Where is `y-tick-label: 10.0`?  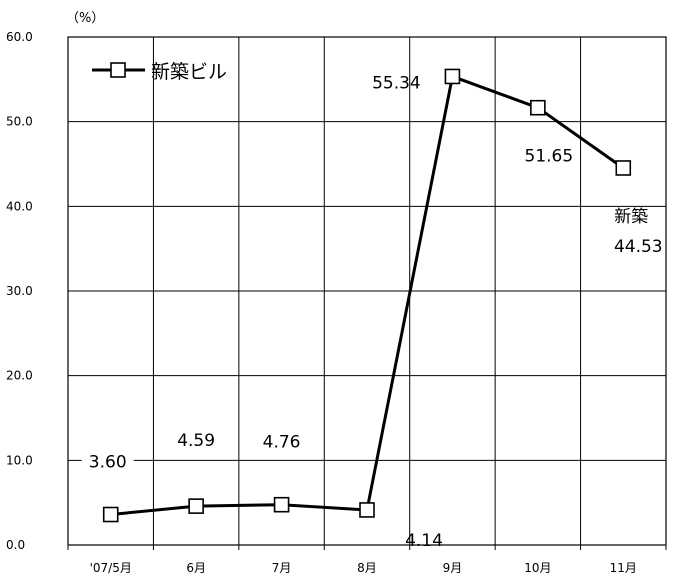 y-tick-label: 10.0 is located at coordinates (19, 460).